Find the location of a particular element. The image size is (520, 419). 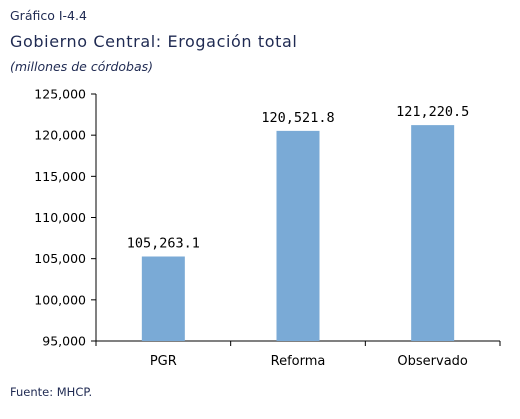

y-tick-label: 105,000 is located at coordinates (60, 258).